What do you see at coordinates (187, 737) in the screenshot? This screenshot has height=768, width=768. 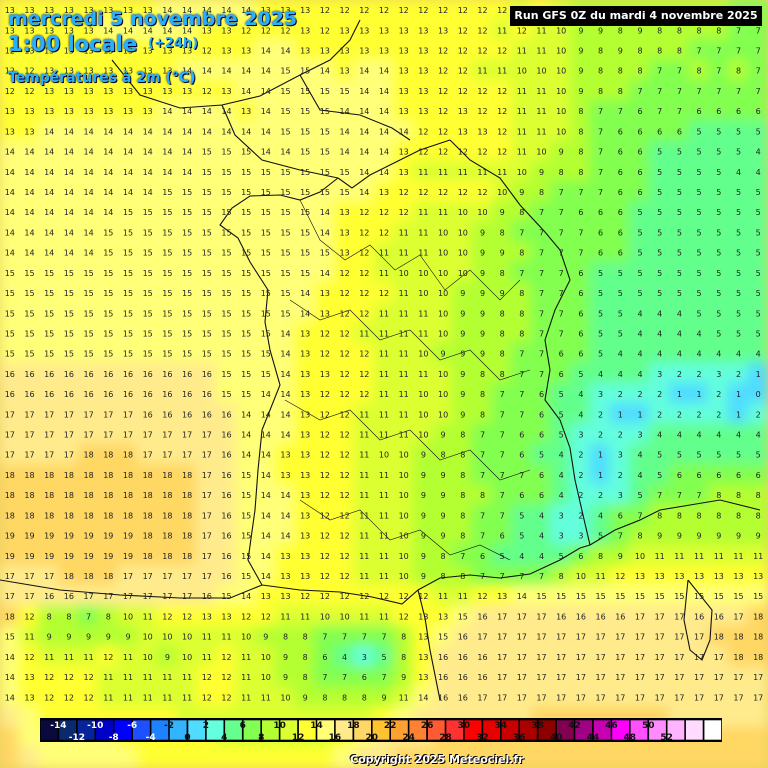 I see `legend-label-bottom: 0` at bounding box center [187, 737].